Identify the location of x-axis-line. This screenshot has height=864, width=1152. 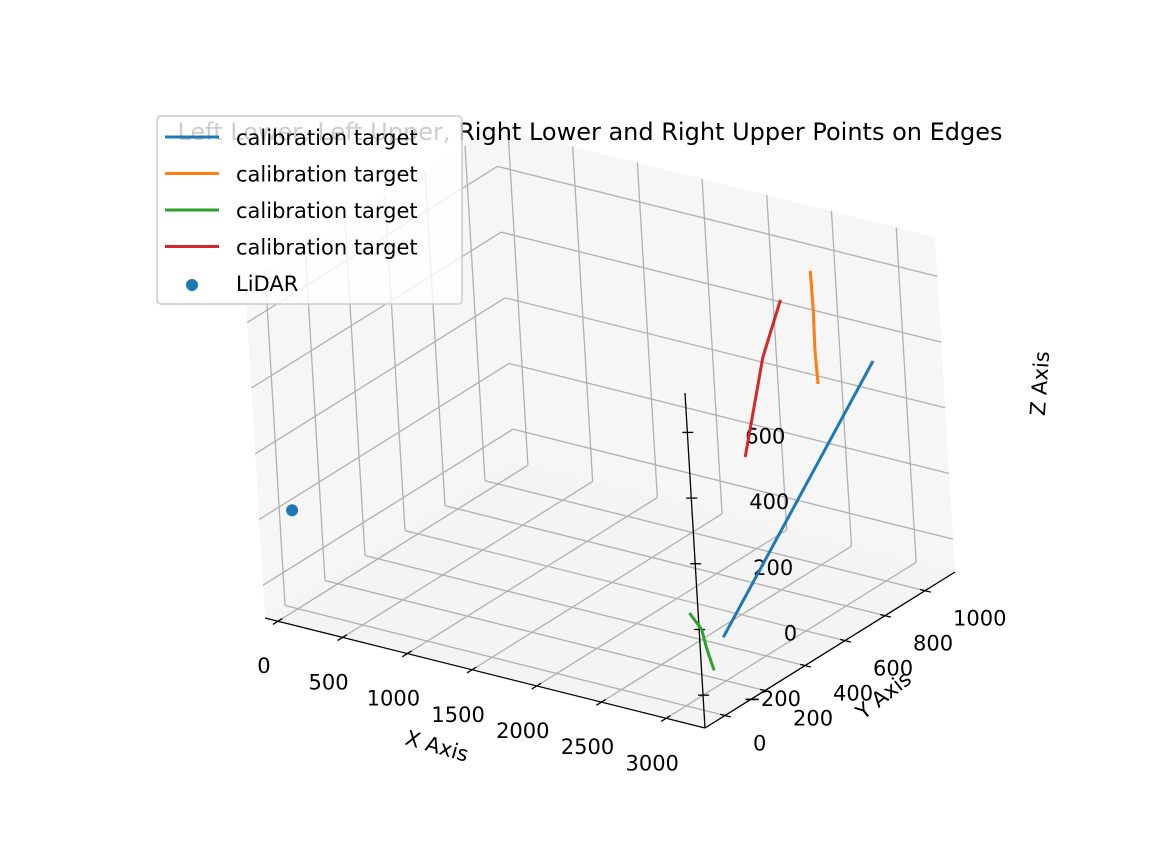
(485, 673).